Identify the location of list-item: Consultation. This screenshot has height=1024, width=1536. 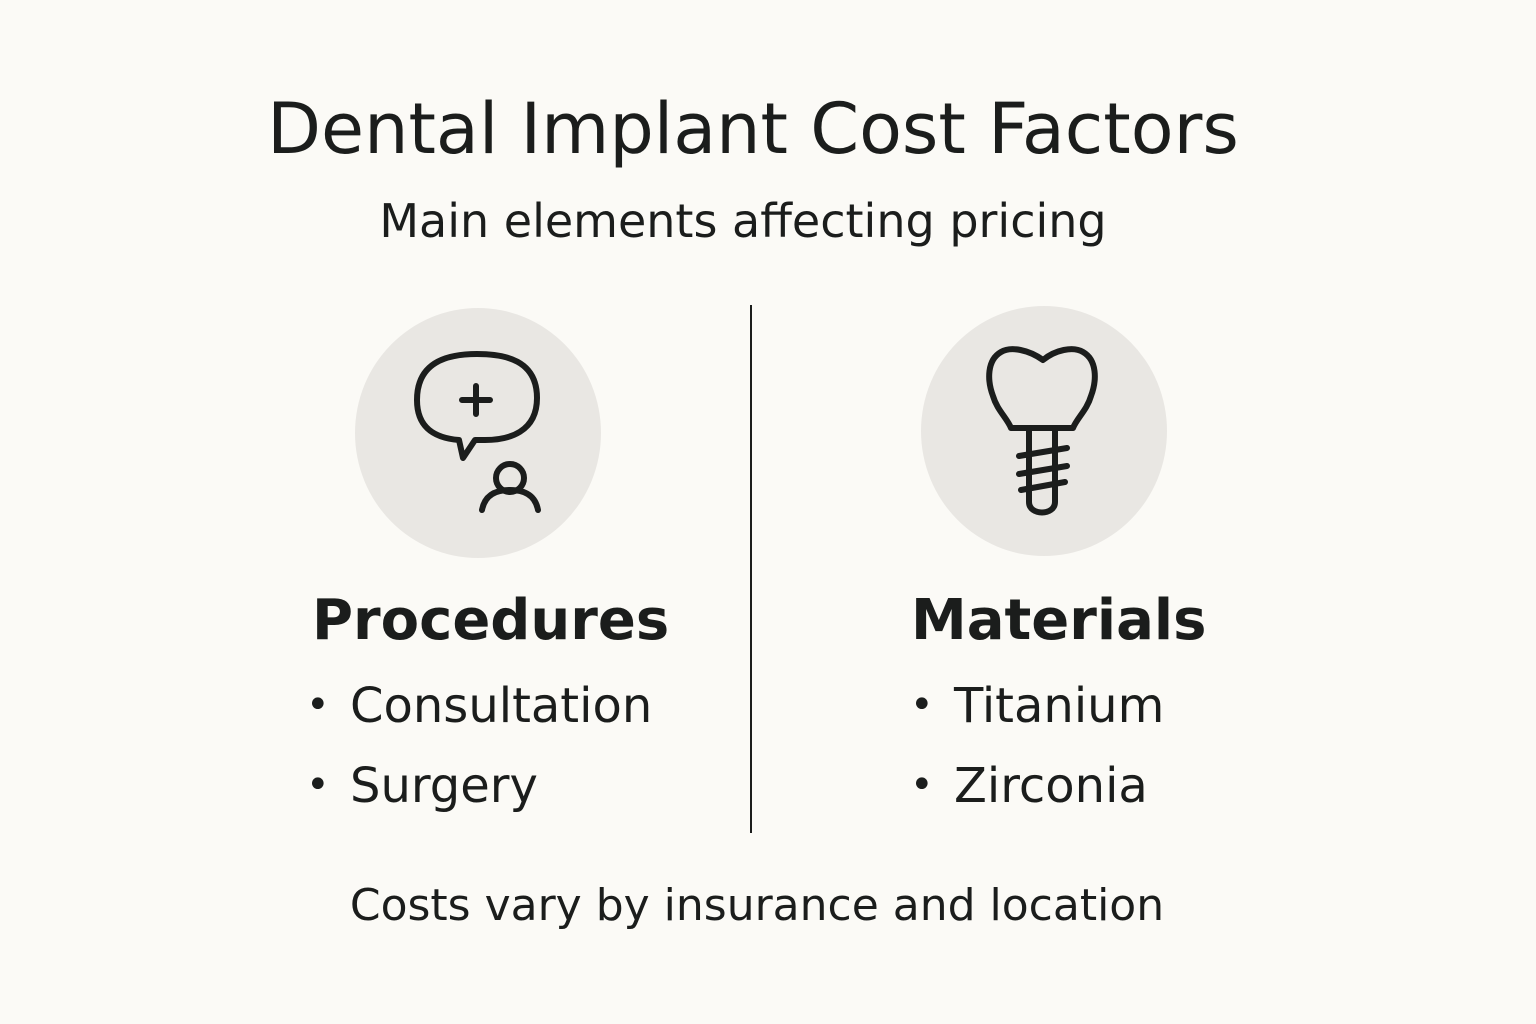
(479, 706).